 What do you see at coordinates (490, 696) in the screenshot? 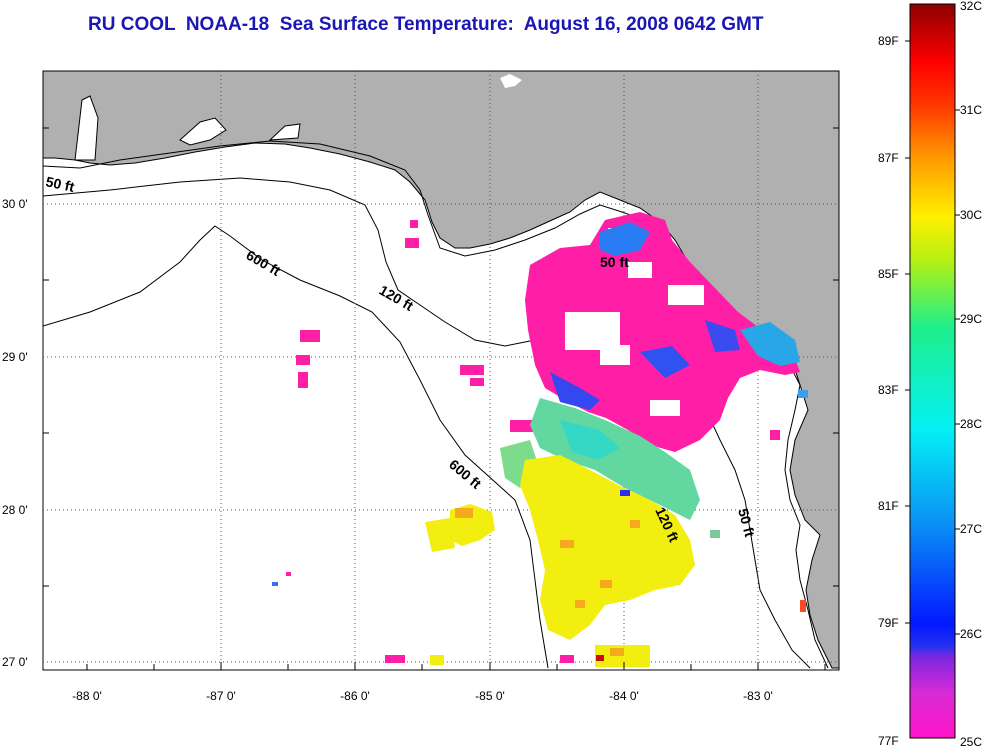
I see `lon-label: -85 0'` at bounding box center [490, 696].